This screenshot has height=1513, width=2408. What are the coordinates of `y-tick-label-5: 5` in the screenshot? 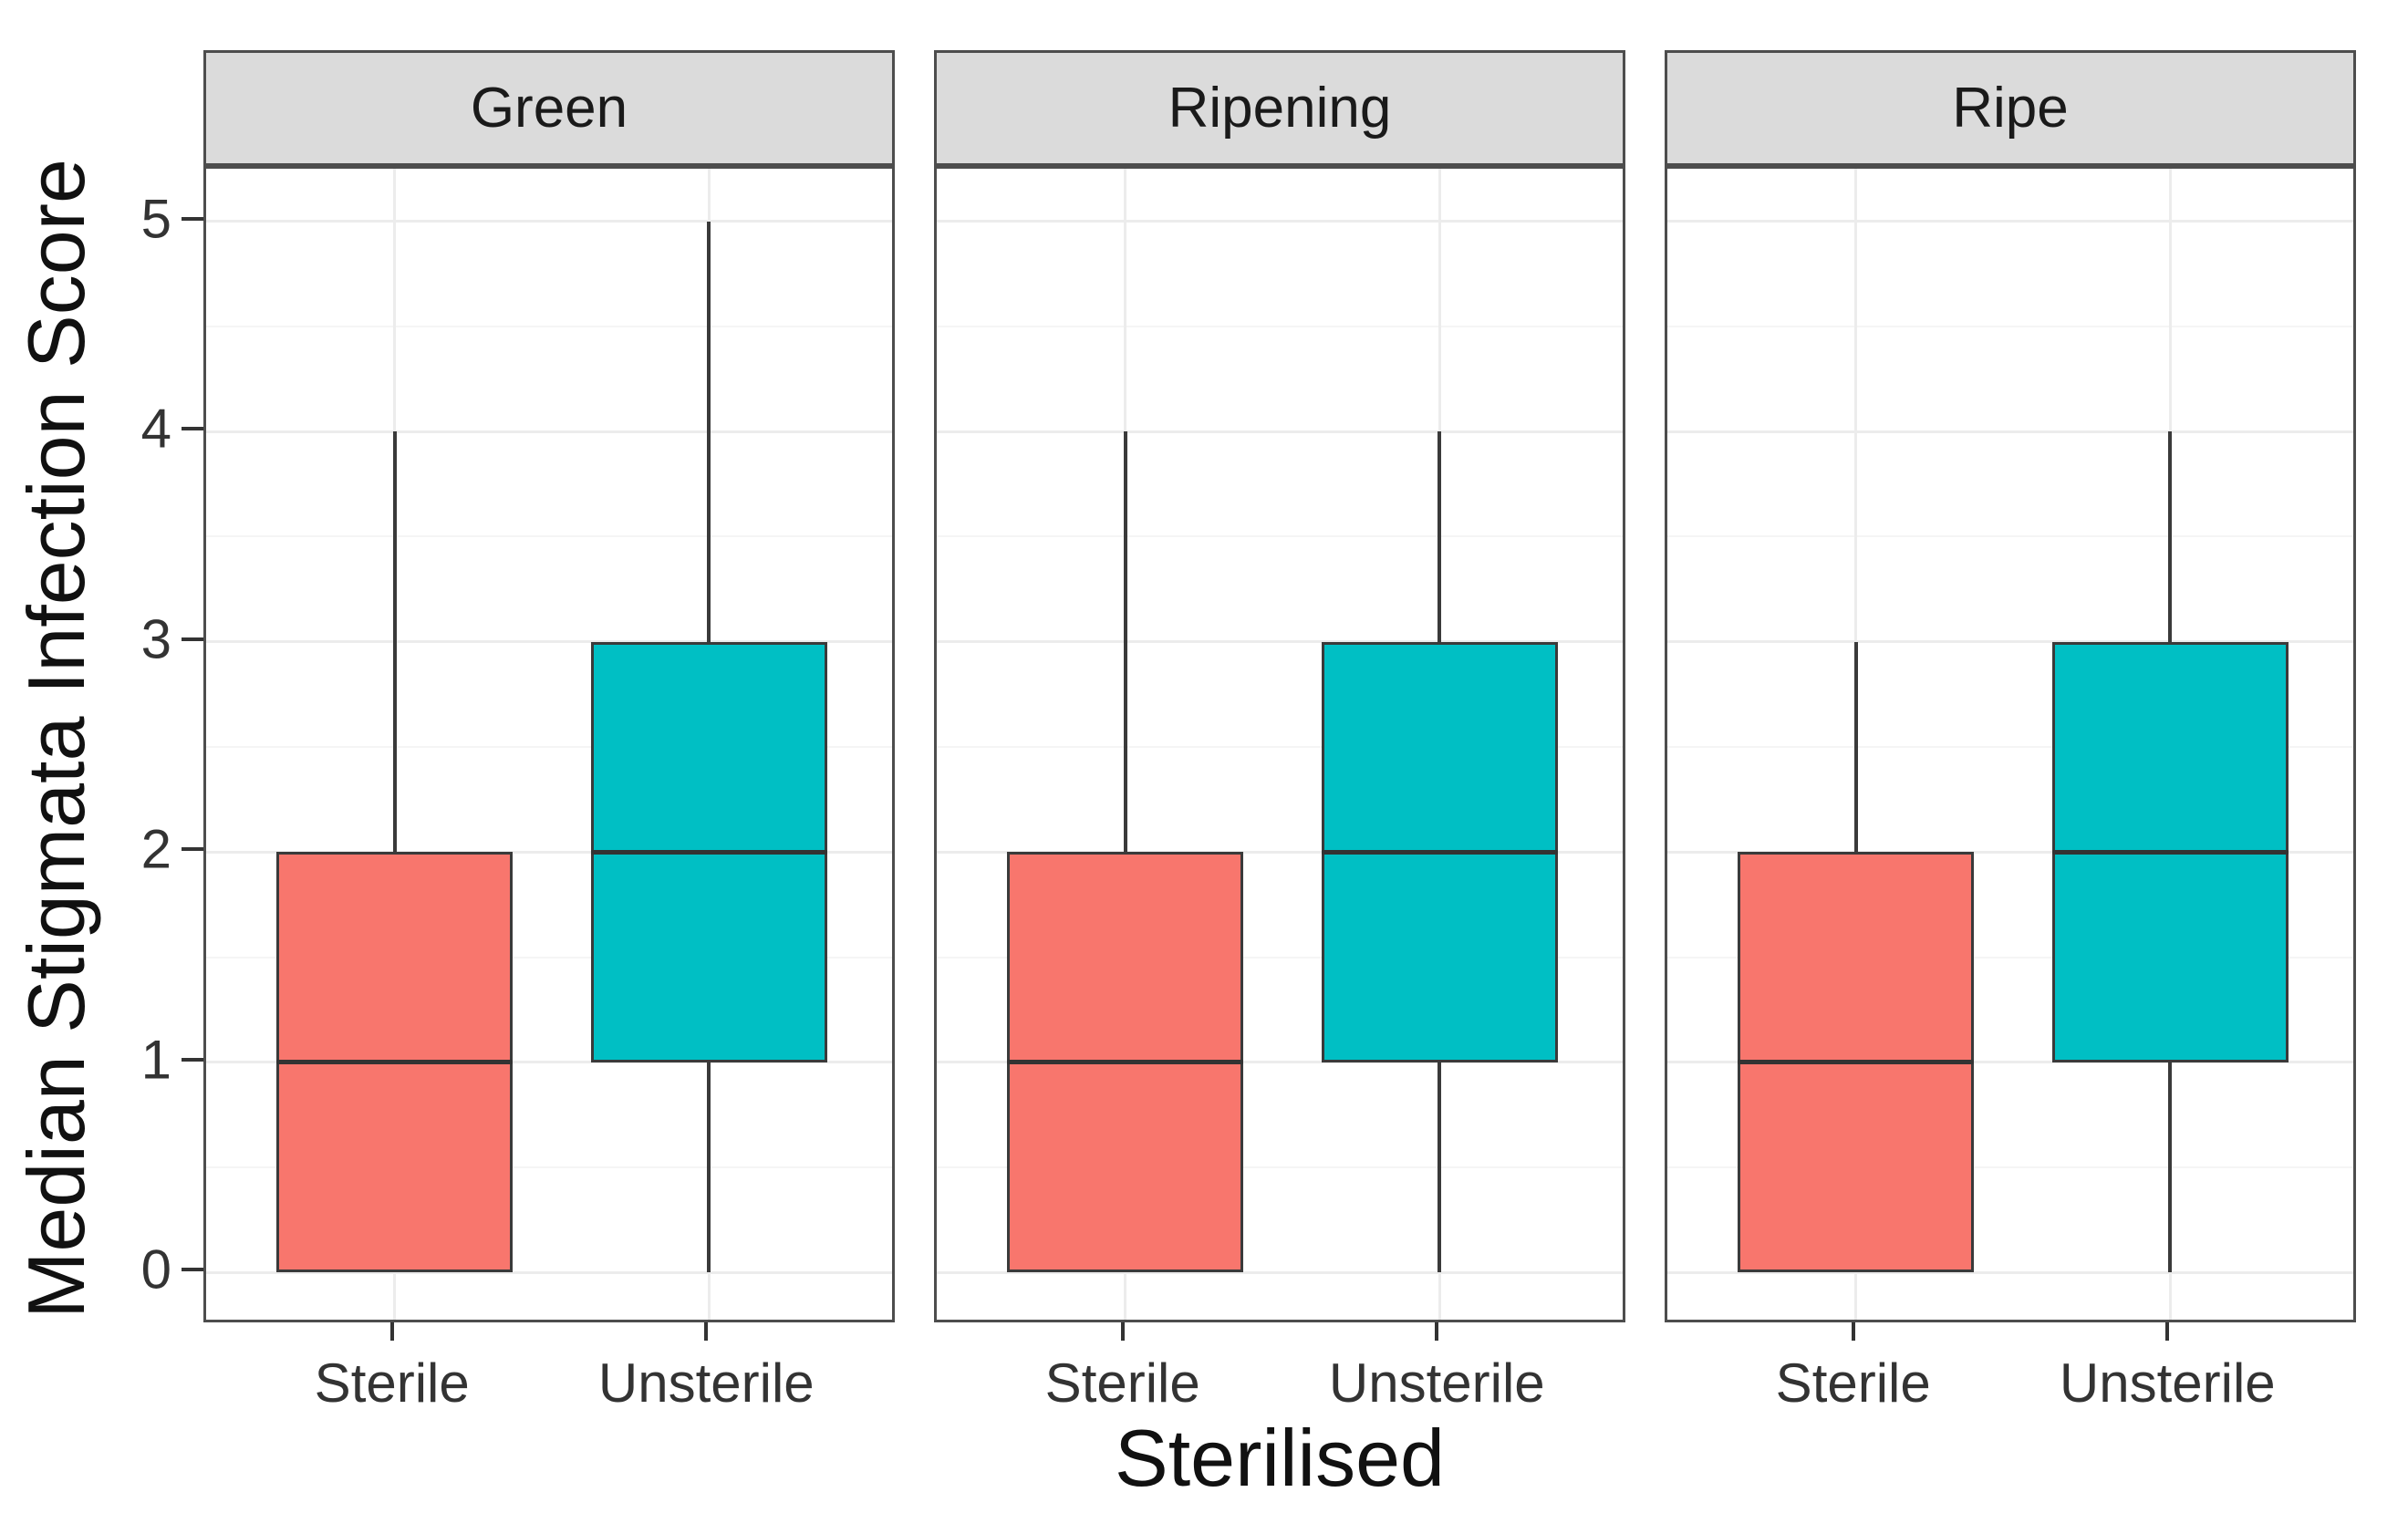 It's located at (155, 219).